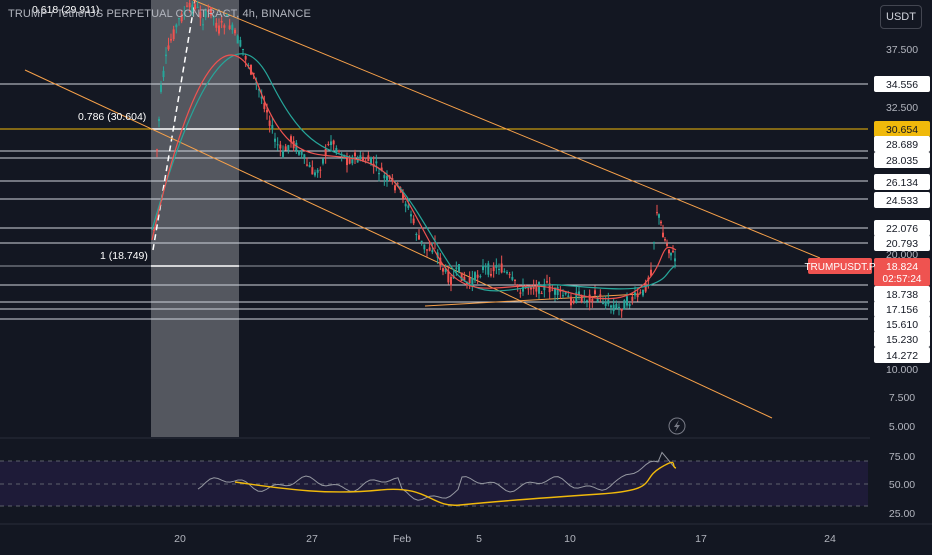  I want to click on level-price-label: 20.793, so click(902, 243).